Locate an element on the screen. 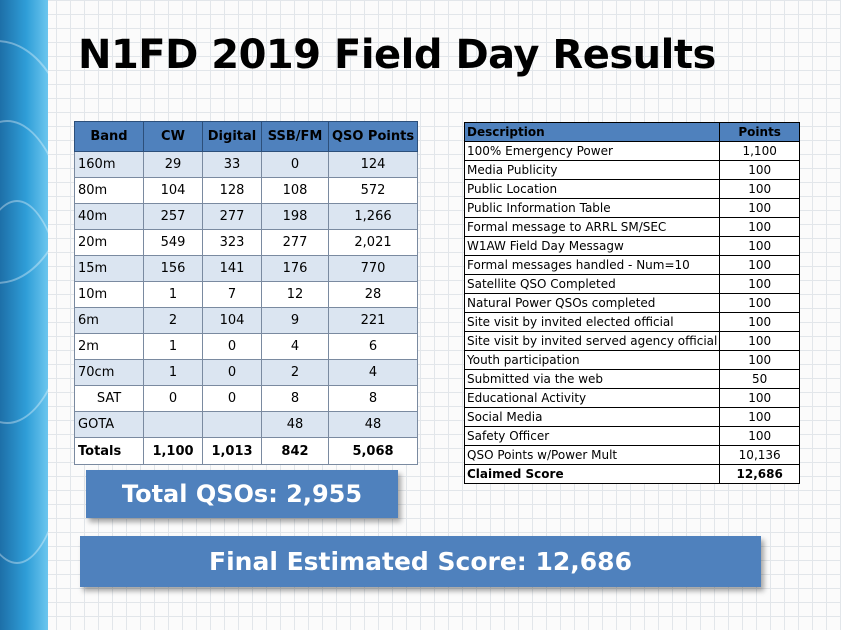 The image size is (841, 630). value-cell: 156 is located at coordinates (173, 268).